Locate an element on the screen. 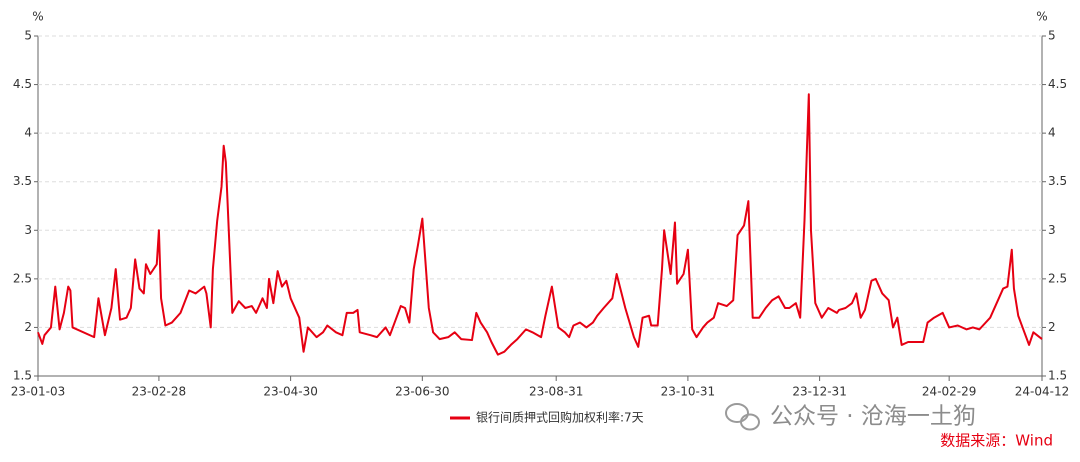 The image size is (1080, 462). y2-unit: % is located at coordinates (1041, 17).